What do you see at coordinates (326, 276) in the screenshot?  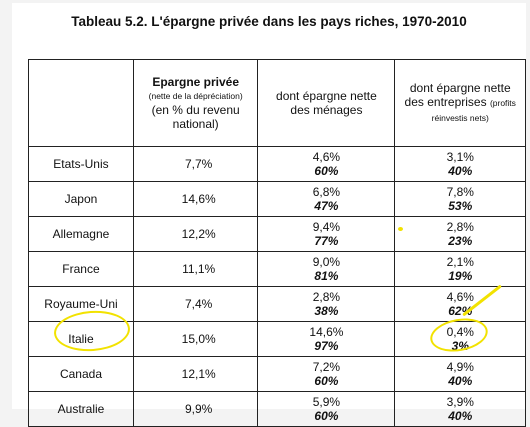 I see `menages-share: 81%` at bounding box center [326, 276].